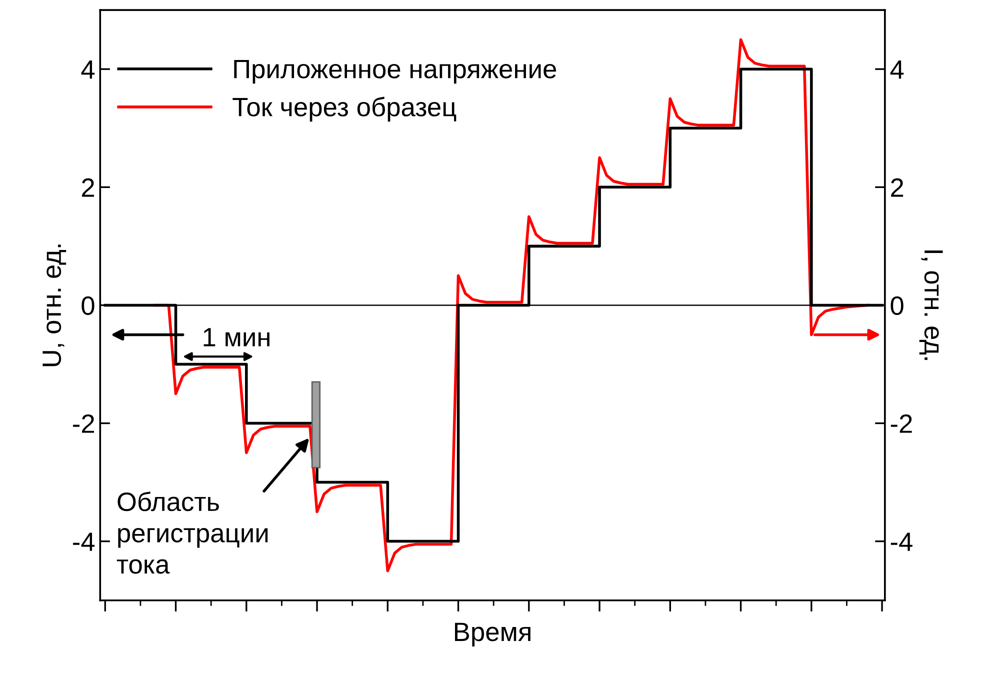 This screenshot has height=673, width=992. What do you see at coordinates (88, 69) in the screenshot?
I see `y-tick-label: 4` at bounding box center [88, 69].